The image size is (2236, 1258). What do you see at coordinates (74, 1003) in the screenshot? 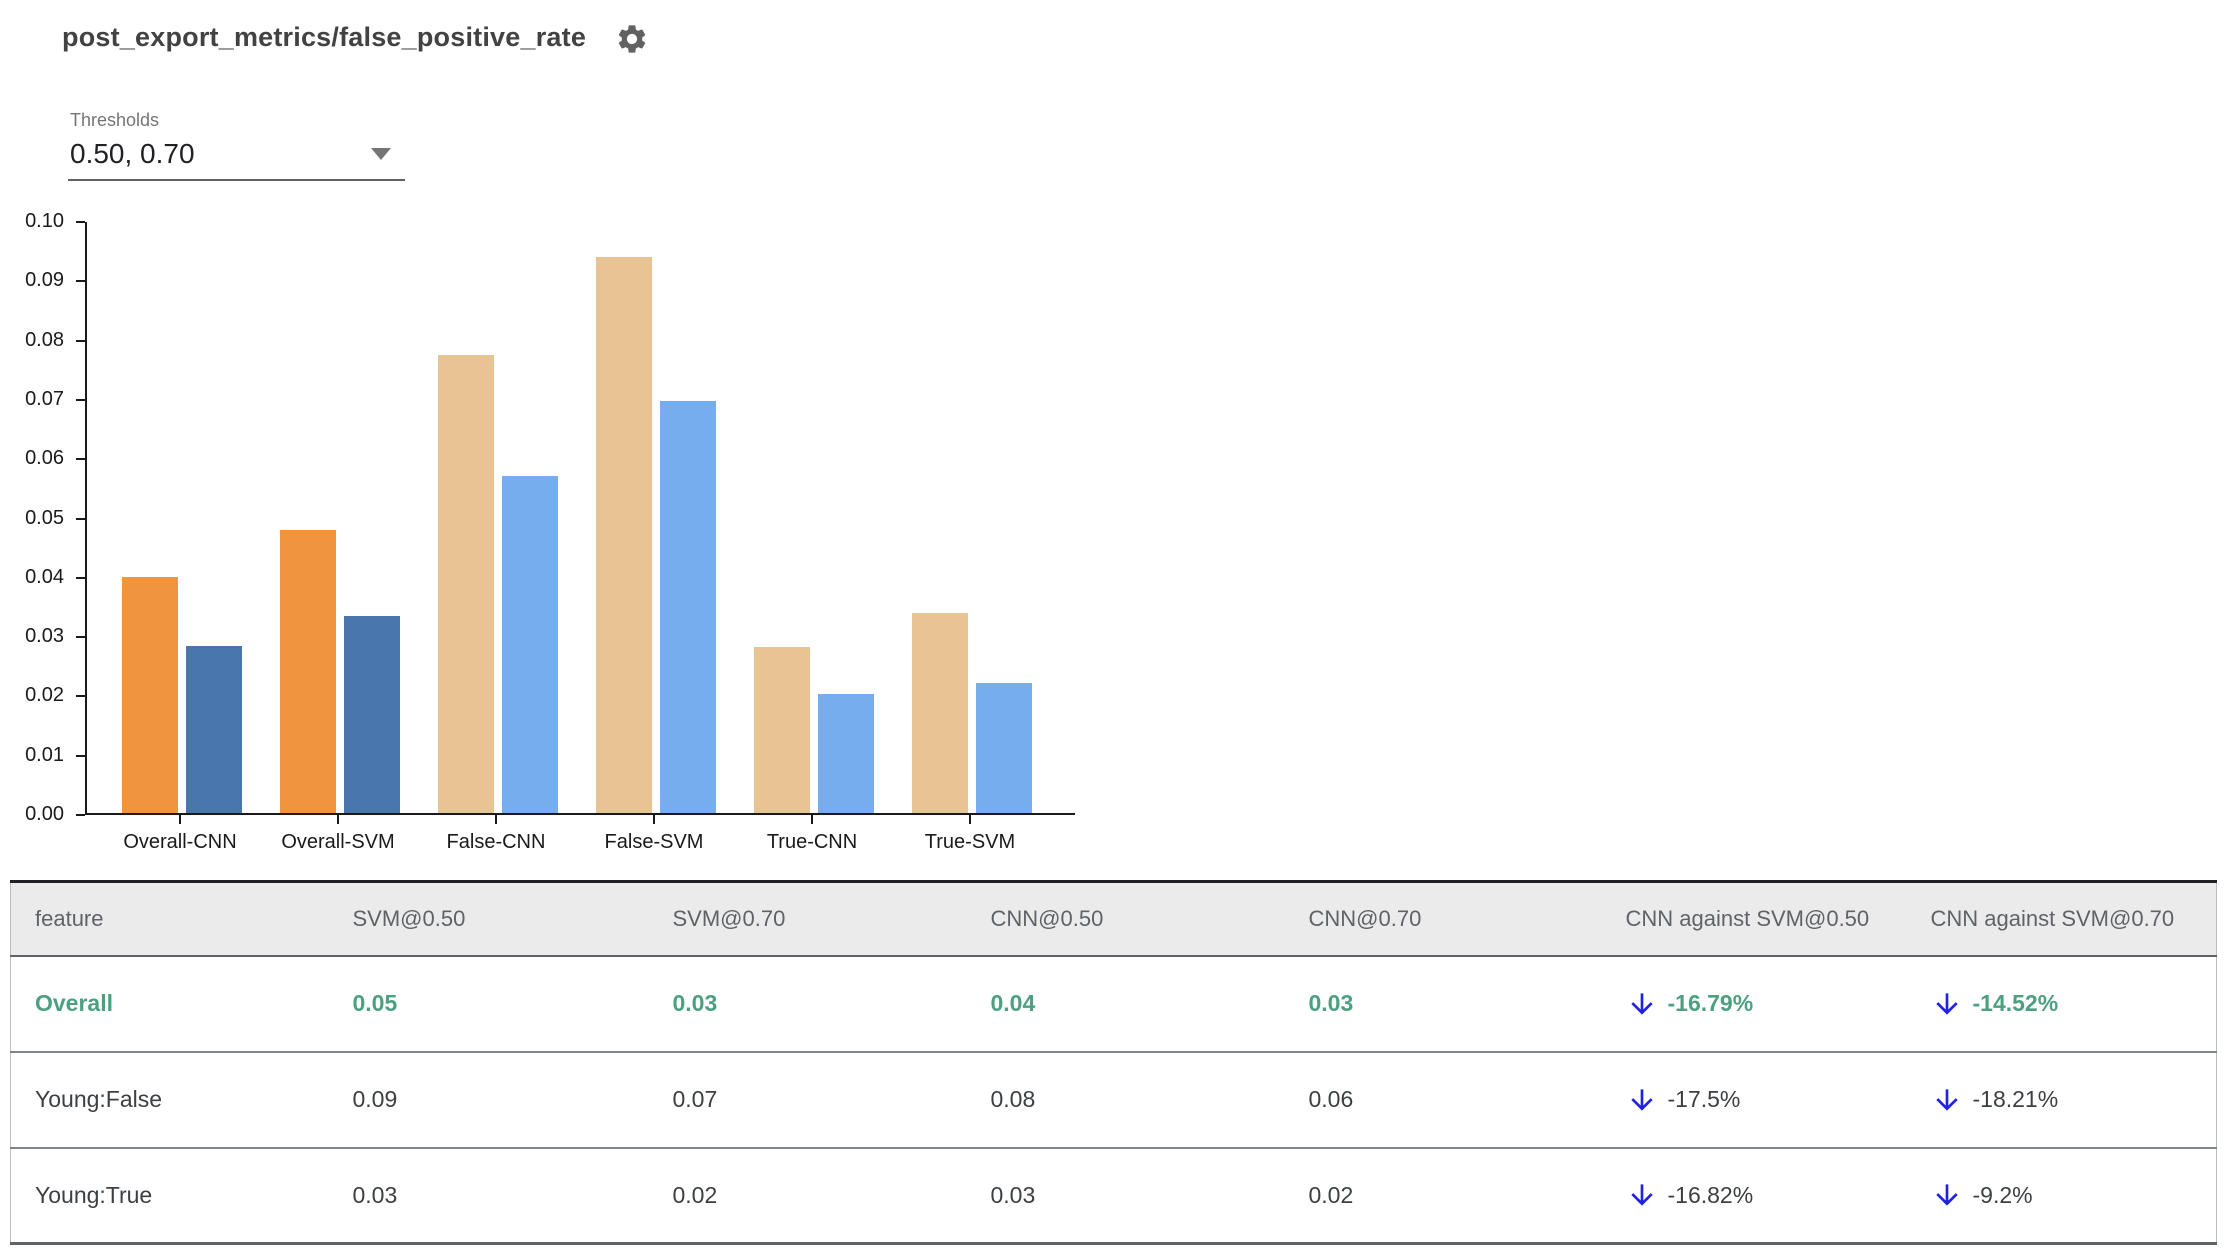
I see `feature-cell: Overall` at bounding box center [74, 1003].